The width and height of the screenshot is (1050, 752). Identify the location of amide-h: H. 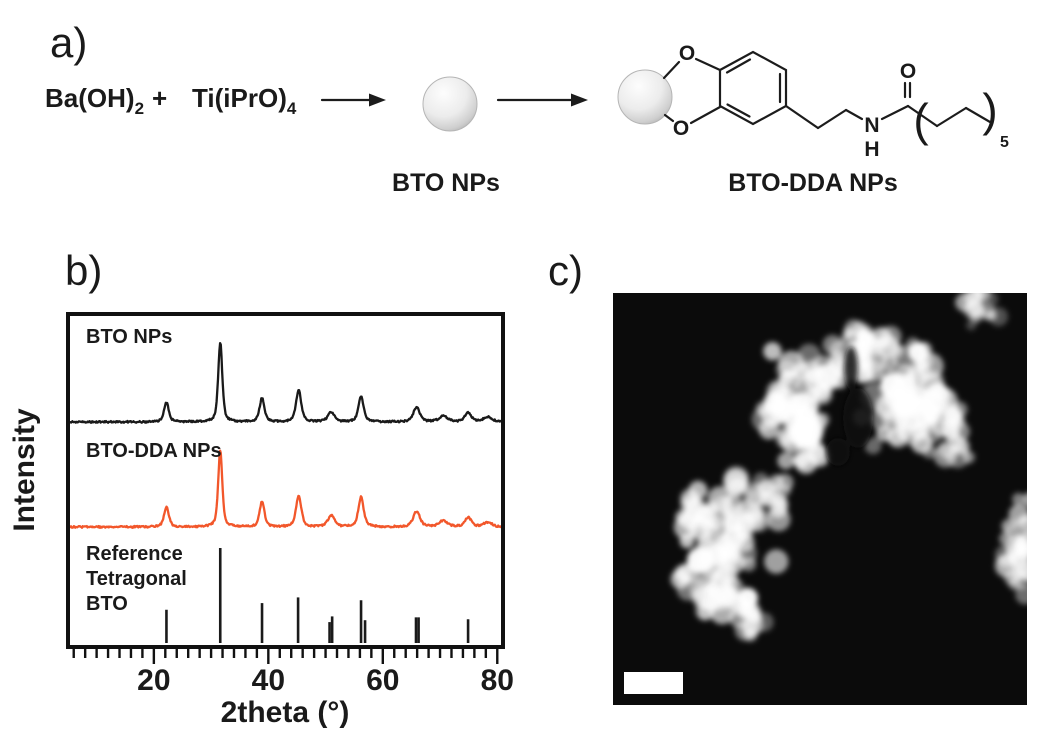
(871, 149).